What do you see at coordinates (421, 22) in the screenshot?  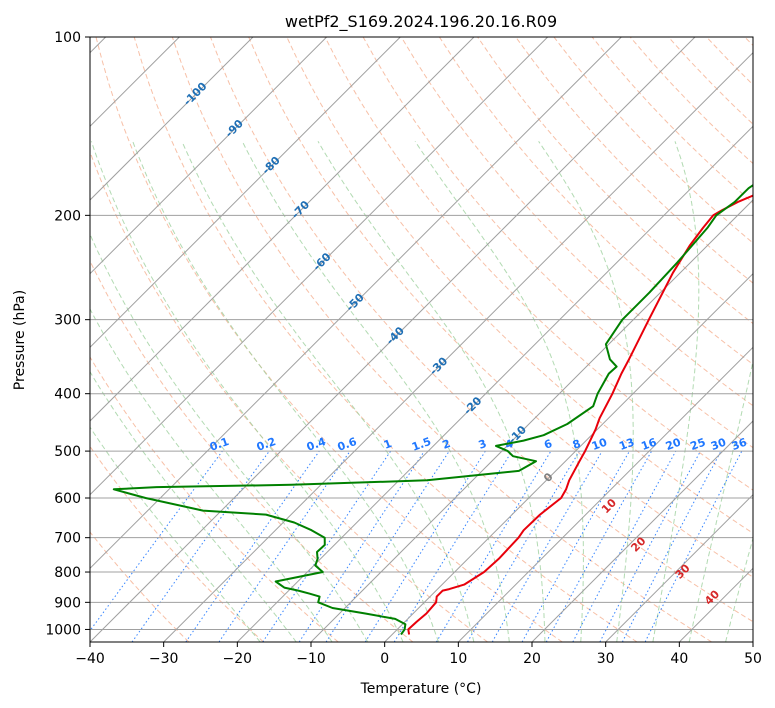 I see `chart-title: wetPf2_S169.2024.196.20.16.R09` at bounding box center [421, 22].